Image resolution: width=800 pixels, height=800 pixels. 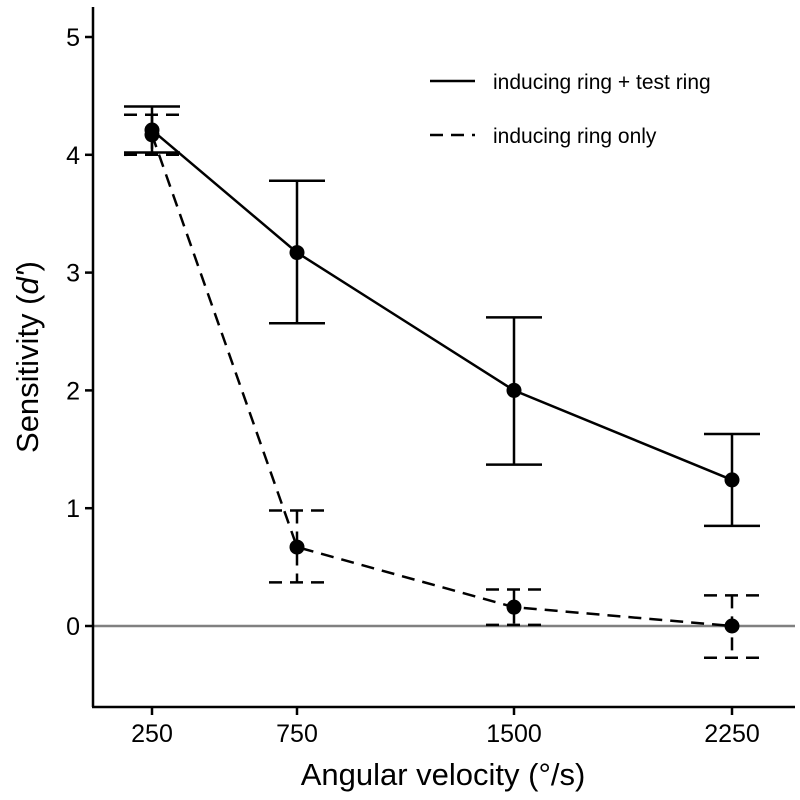 I want to click on legend-label-series-1: inducing ring + test ring, so click(x=602, y=82).